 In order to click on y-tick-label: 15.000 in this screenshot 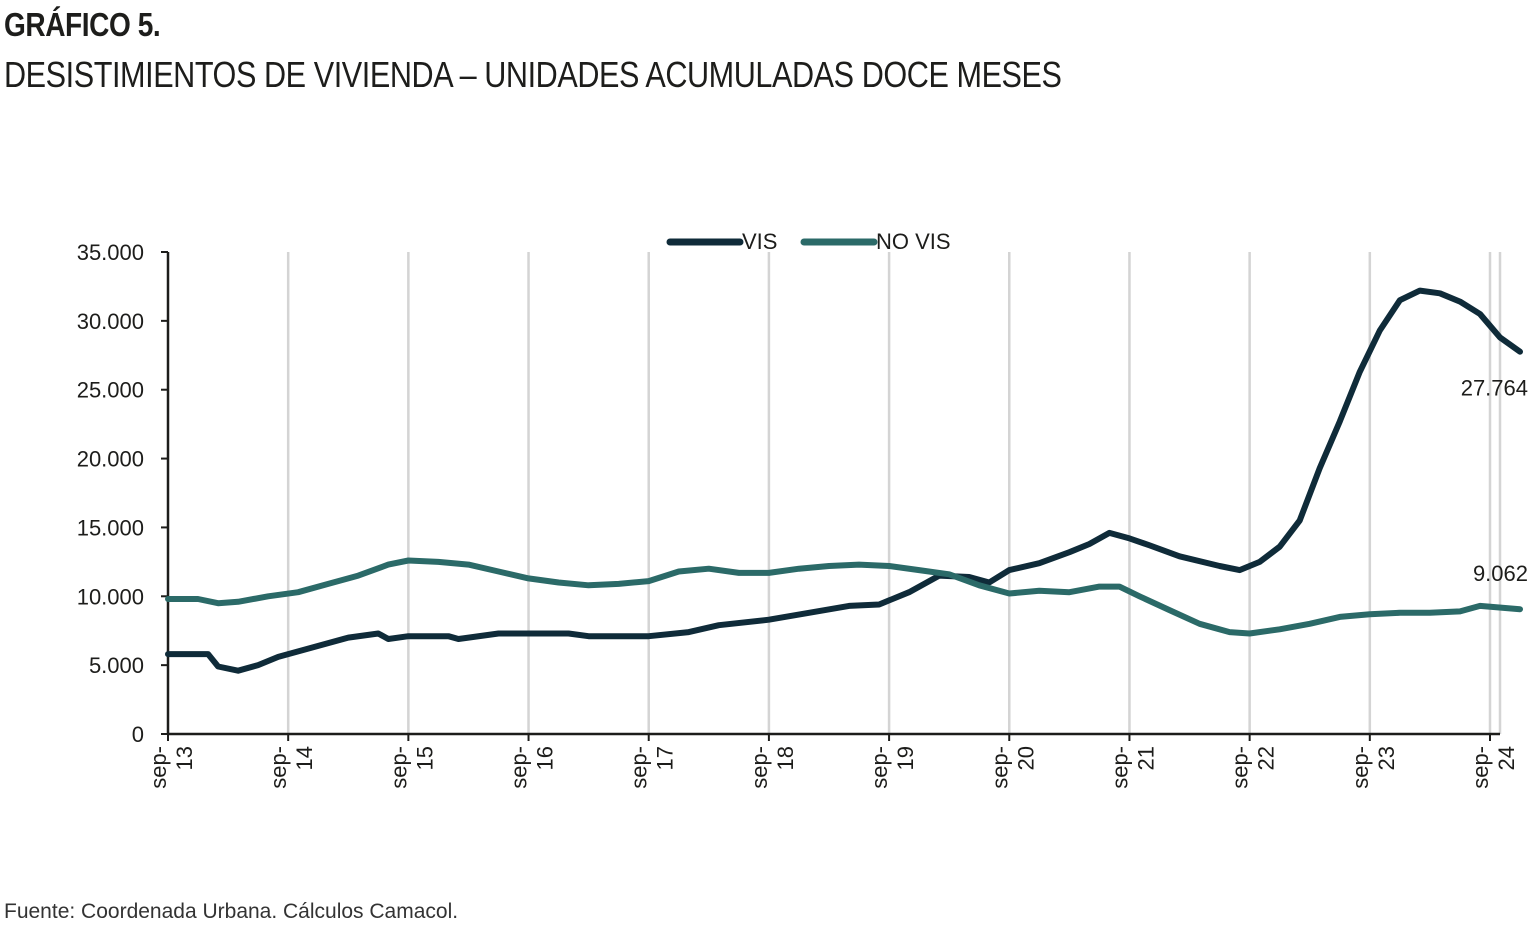, I will do `click(110, 527)`.